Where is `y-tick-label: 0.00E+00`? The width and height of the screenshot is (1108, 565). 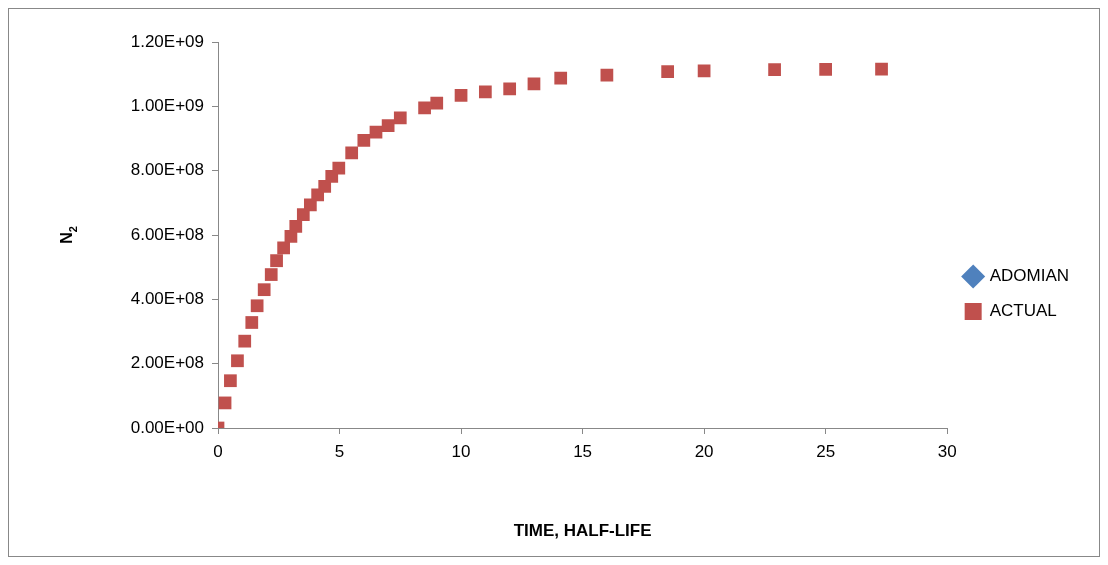 y-tick-label: 0.00E+00 is located at coordinates (167, 427).